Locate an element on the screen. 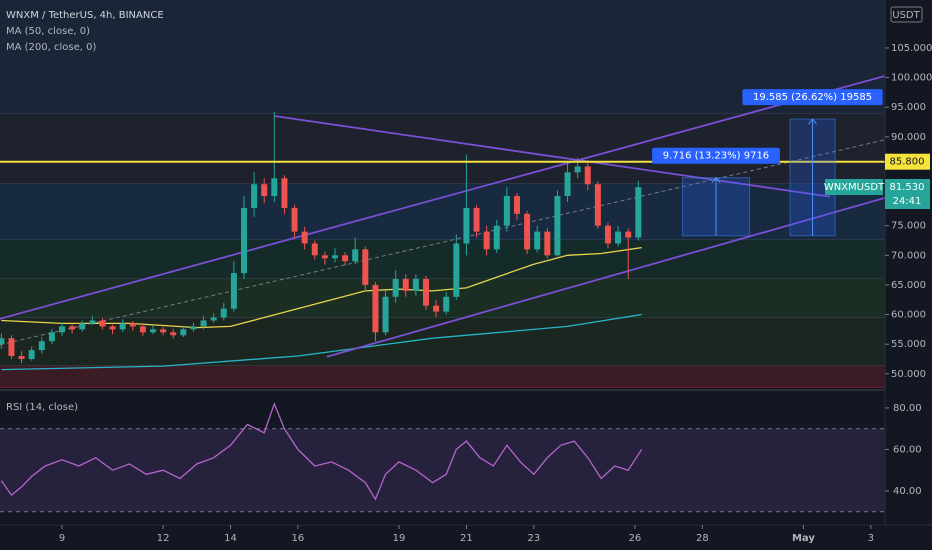 This screenshot has height=550, width=932. level-label-box is located at coordinates (907, 161).